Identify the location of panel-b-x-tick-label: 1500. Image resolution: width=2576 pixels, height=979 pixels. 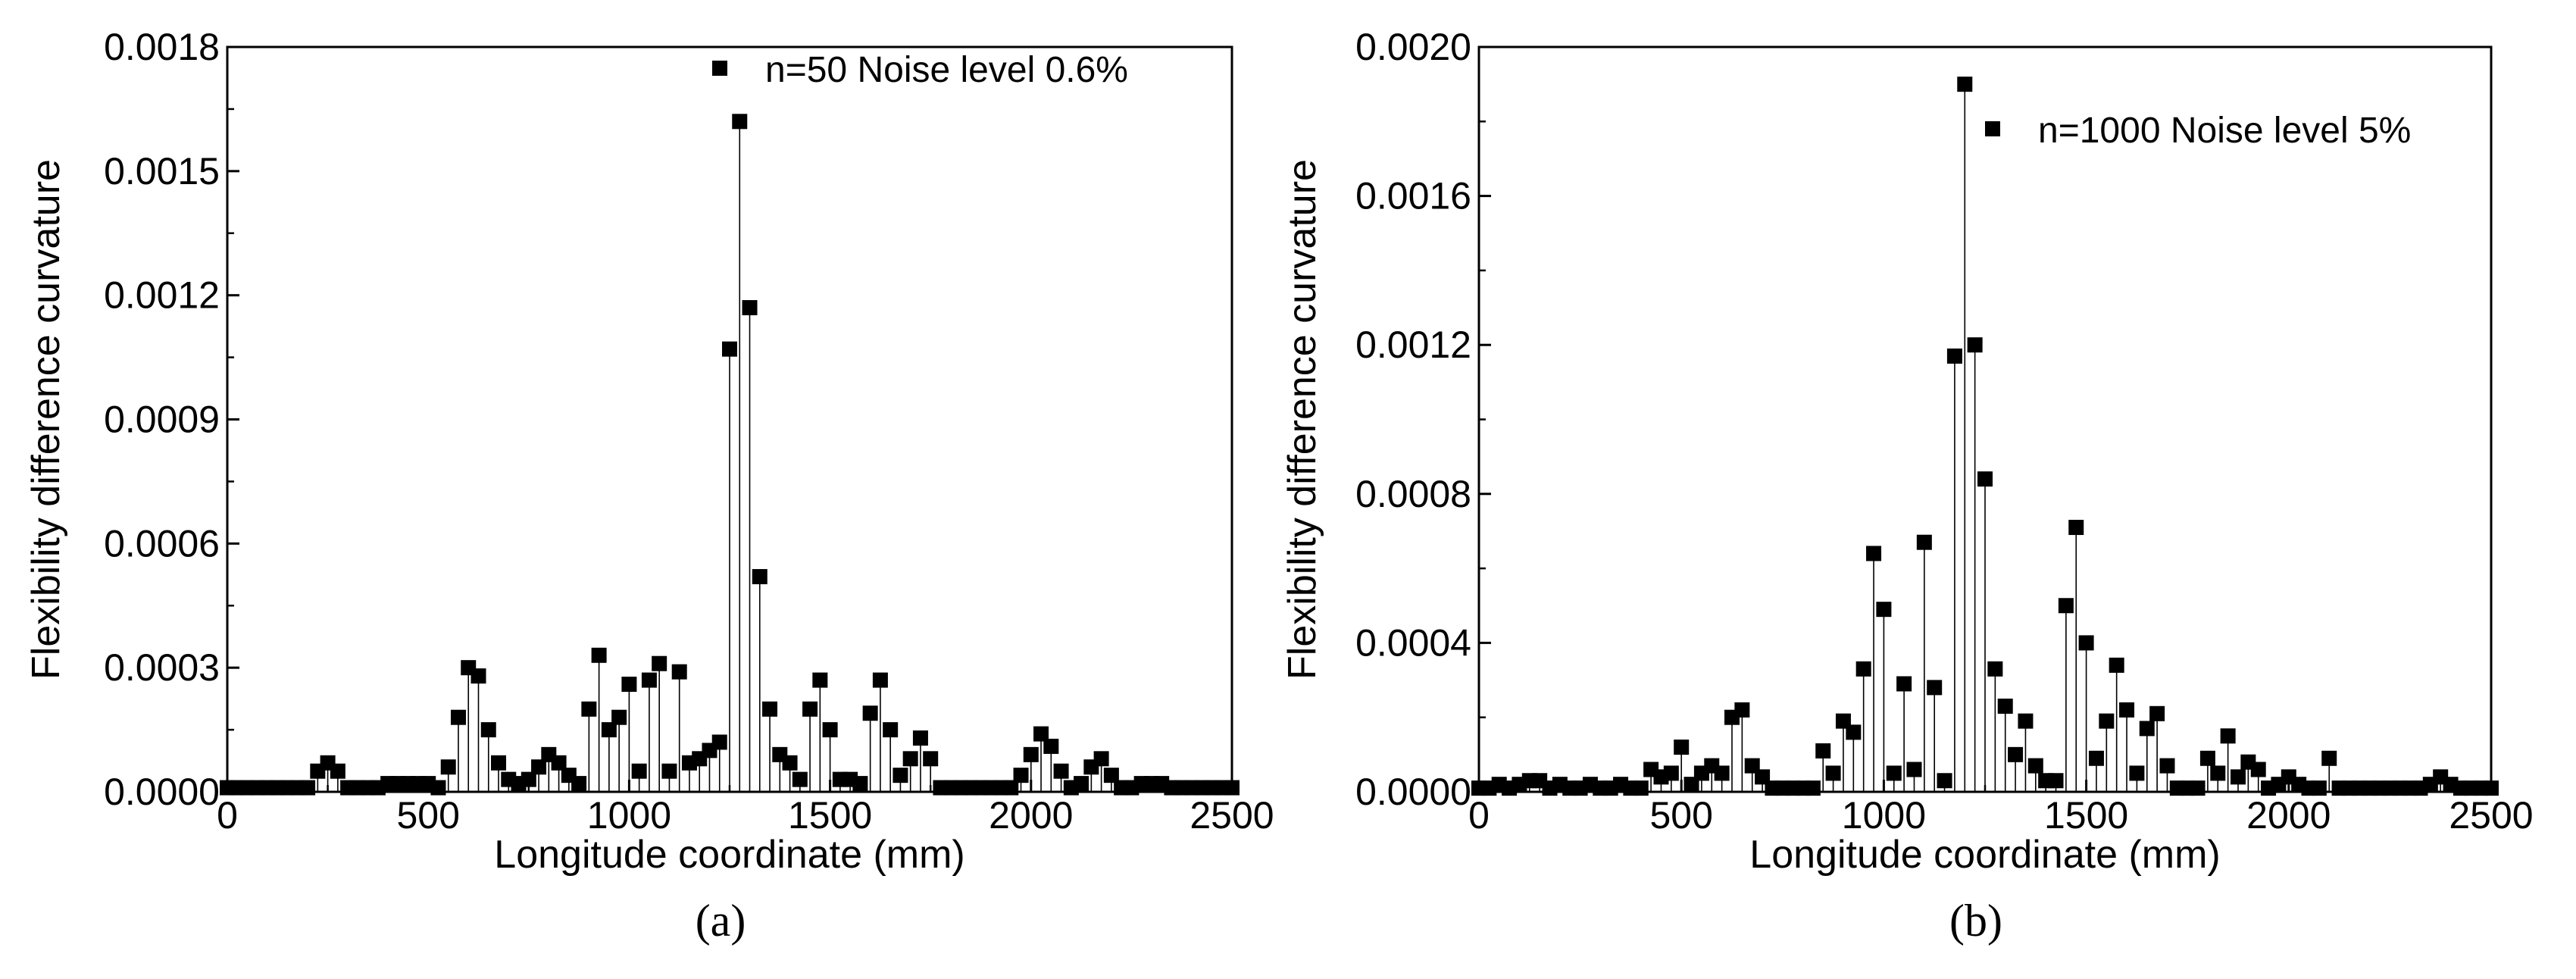
(2086, 815).